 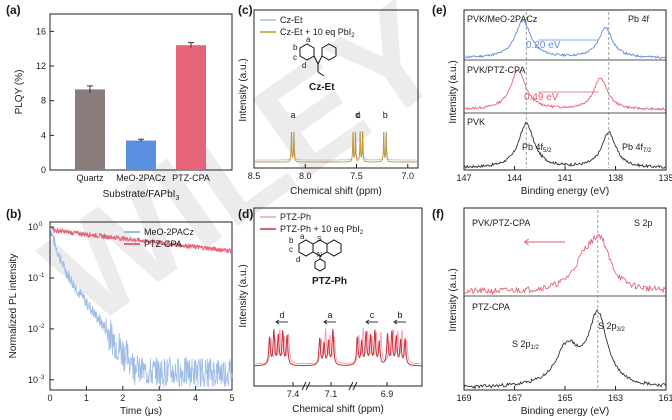 I want to click on series-line-pvk-ptzcpa, so click(x=565, y=264).